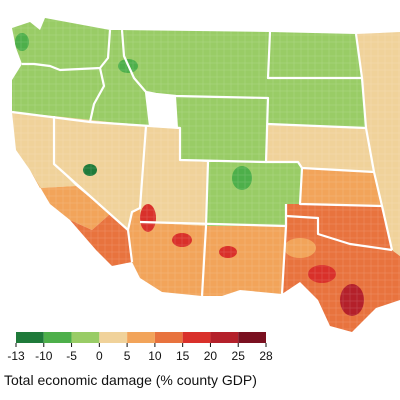 Image resolution: width=400 pixels, height=400 pixels. Describe the element at coordinates (44, 356) in the screenshot. I see `legend-tick-label: -10` at that location.